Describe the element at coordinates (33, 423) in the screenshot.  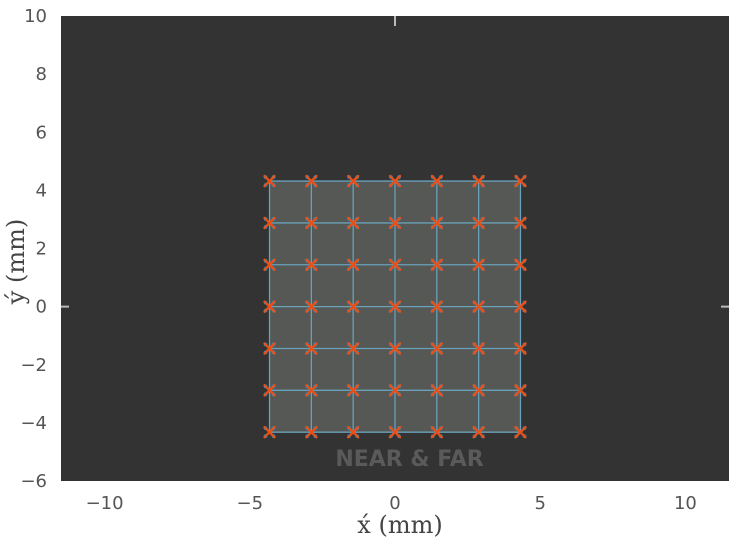
I see `y-tick-label: −4` at that location.